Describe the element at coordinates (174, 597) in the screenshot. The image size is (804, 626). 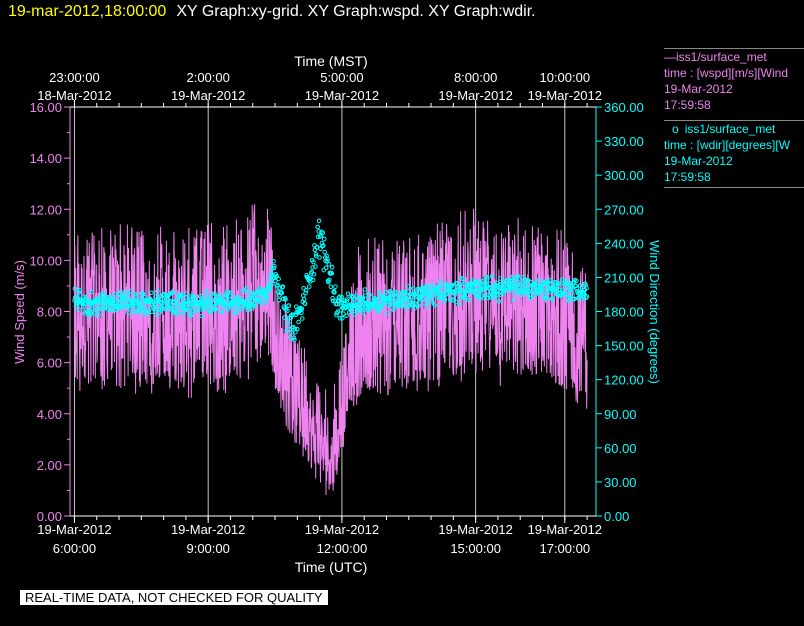
I see `quality-warning-note: REAL-TIME DATA, NOT CHECKED FOR QUALITY` at that location.